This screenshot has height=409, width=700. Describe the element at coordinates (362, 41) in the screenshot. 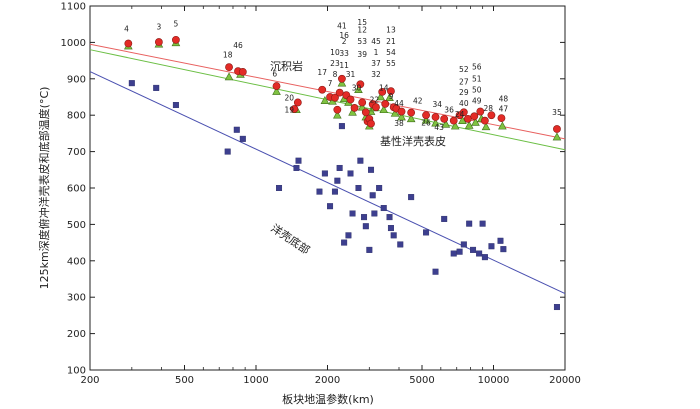

I see `point-label: 53` at that location.